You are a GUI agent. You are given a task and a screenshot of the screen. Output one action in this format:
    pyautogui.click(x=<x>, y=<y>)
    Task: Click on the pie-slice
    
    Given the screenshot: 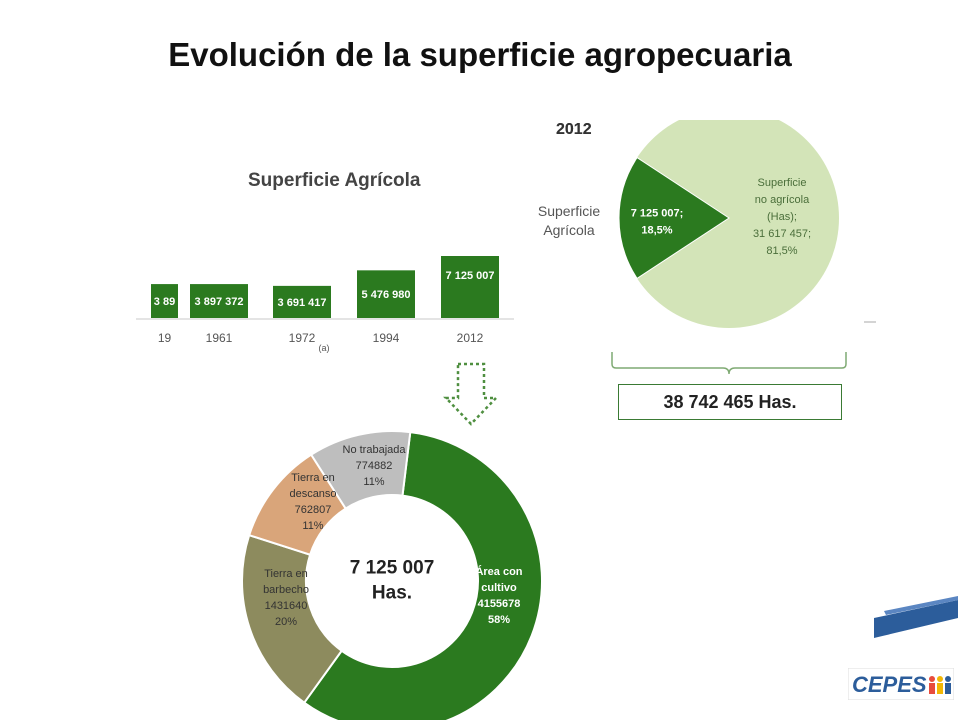 What is the action you would take?
    pyautogui.click(x=674, y=218)
    